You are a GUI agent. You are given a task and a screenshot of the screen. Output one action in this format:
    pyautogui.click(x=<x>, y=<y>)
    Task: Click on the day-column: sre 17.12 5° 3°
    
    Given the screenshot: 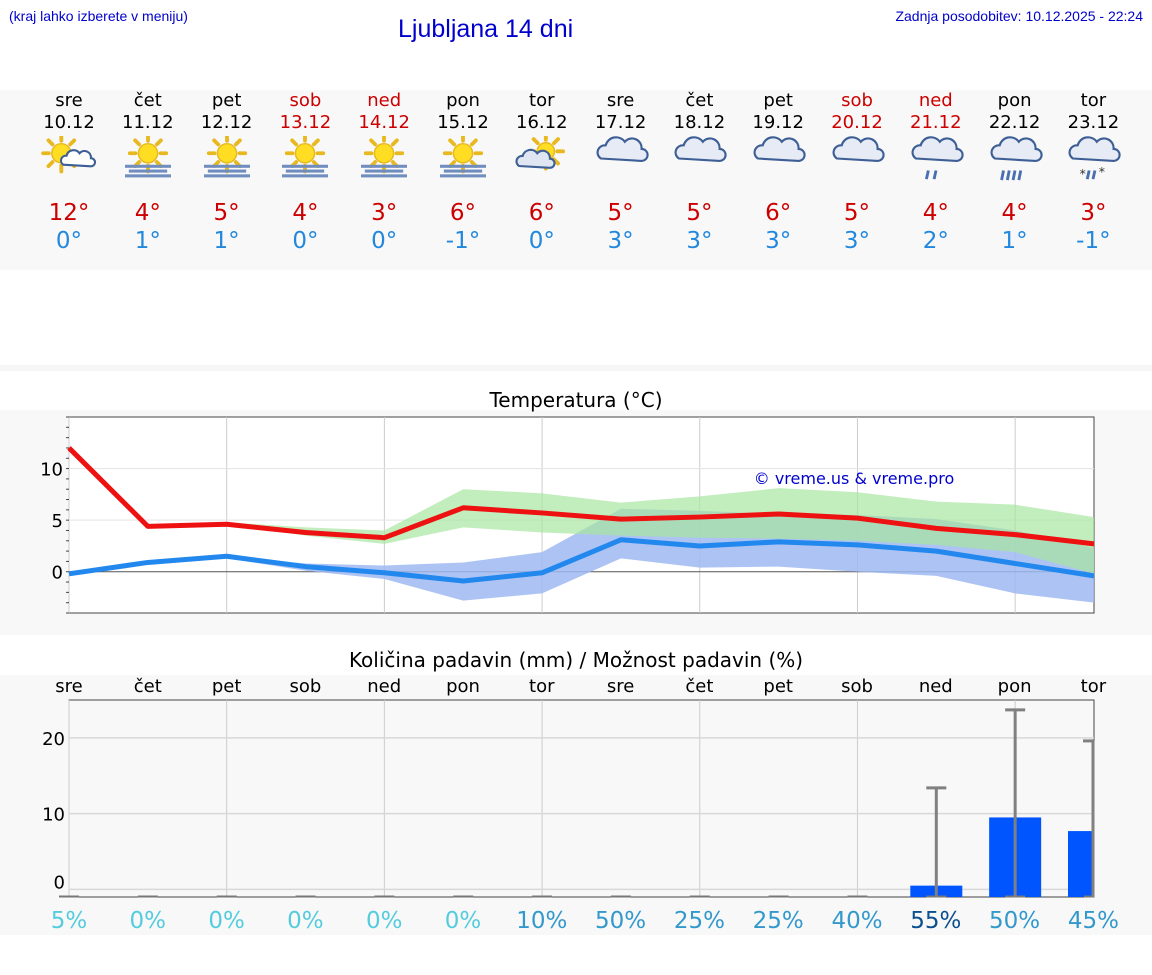 What is the action you would take?
    pyautogui.click(x=621, y=180)
    